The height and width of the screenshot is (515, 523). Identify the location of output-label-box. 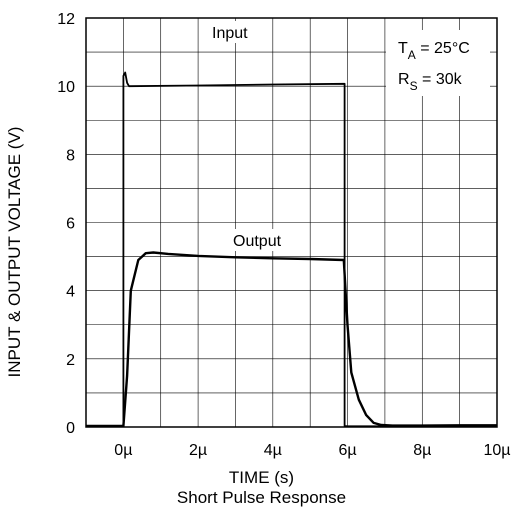
(261, 240).